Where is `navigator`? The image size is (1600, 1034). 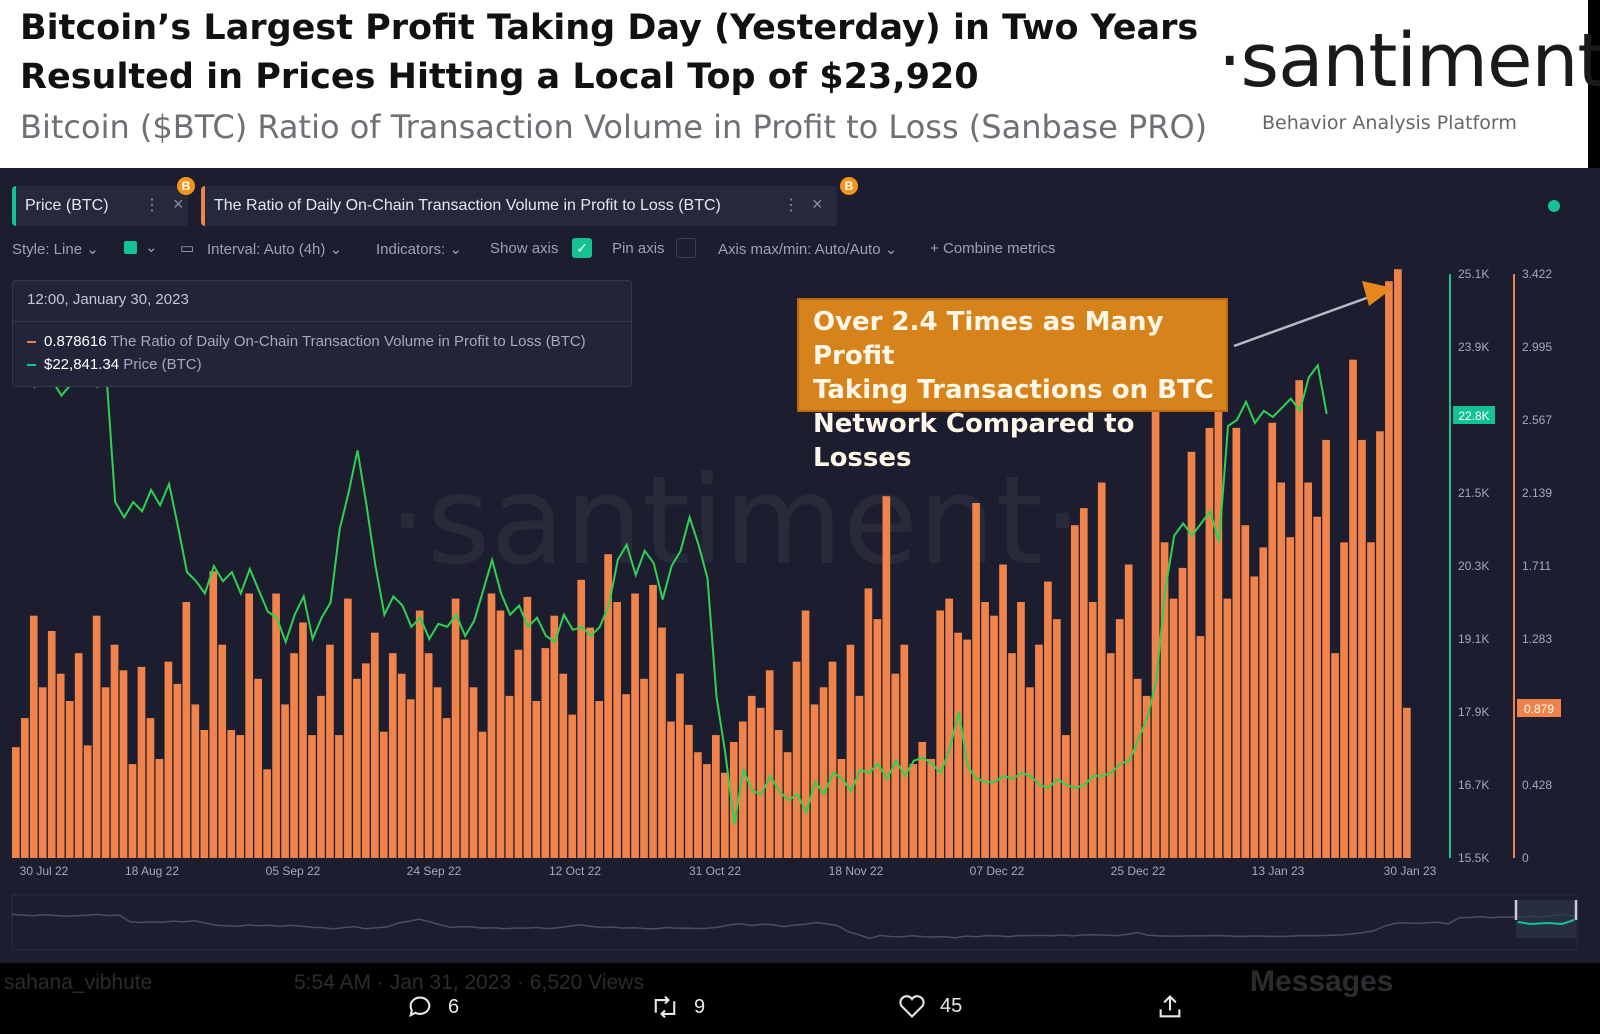
navigator is located at coordinates (794, 922).